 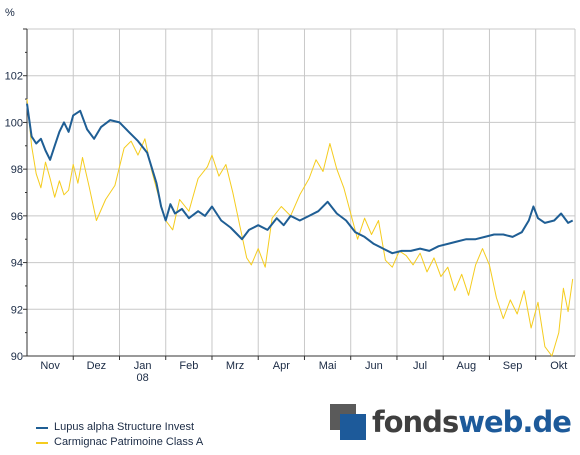 I want to click on fondsweb-logo-text: fondsweb.de, so click(x=472, y=422).